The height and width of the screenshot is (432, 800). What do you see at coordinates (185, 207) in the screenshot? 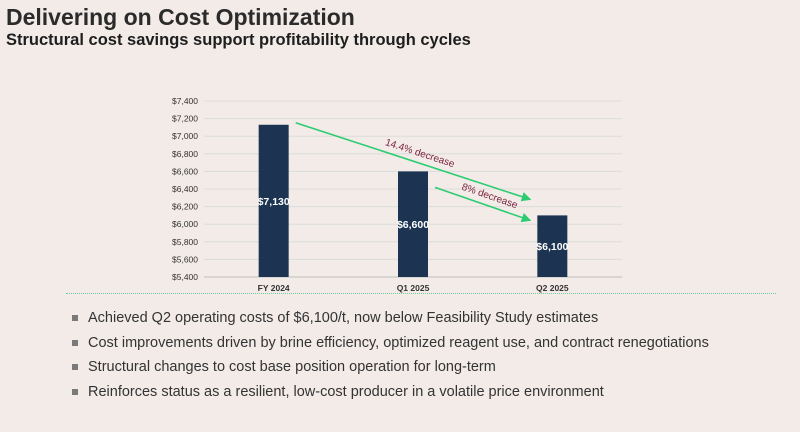
I see `y-tick-label: $6,200` at bounding box center [185, 207].